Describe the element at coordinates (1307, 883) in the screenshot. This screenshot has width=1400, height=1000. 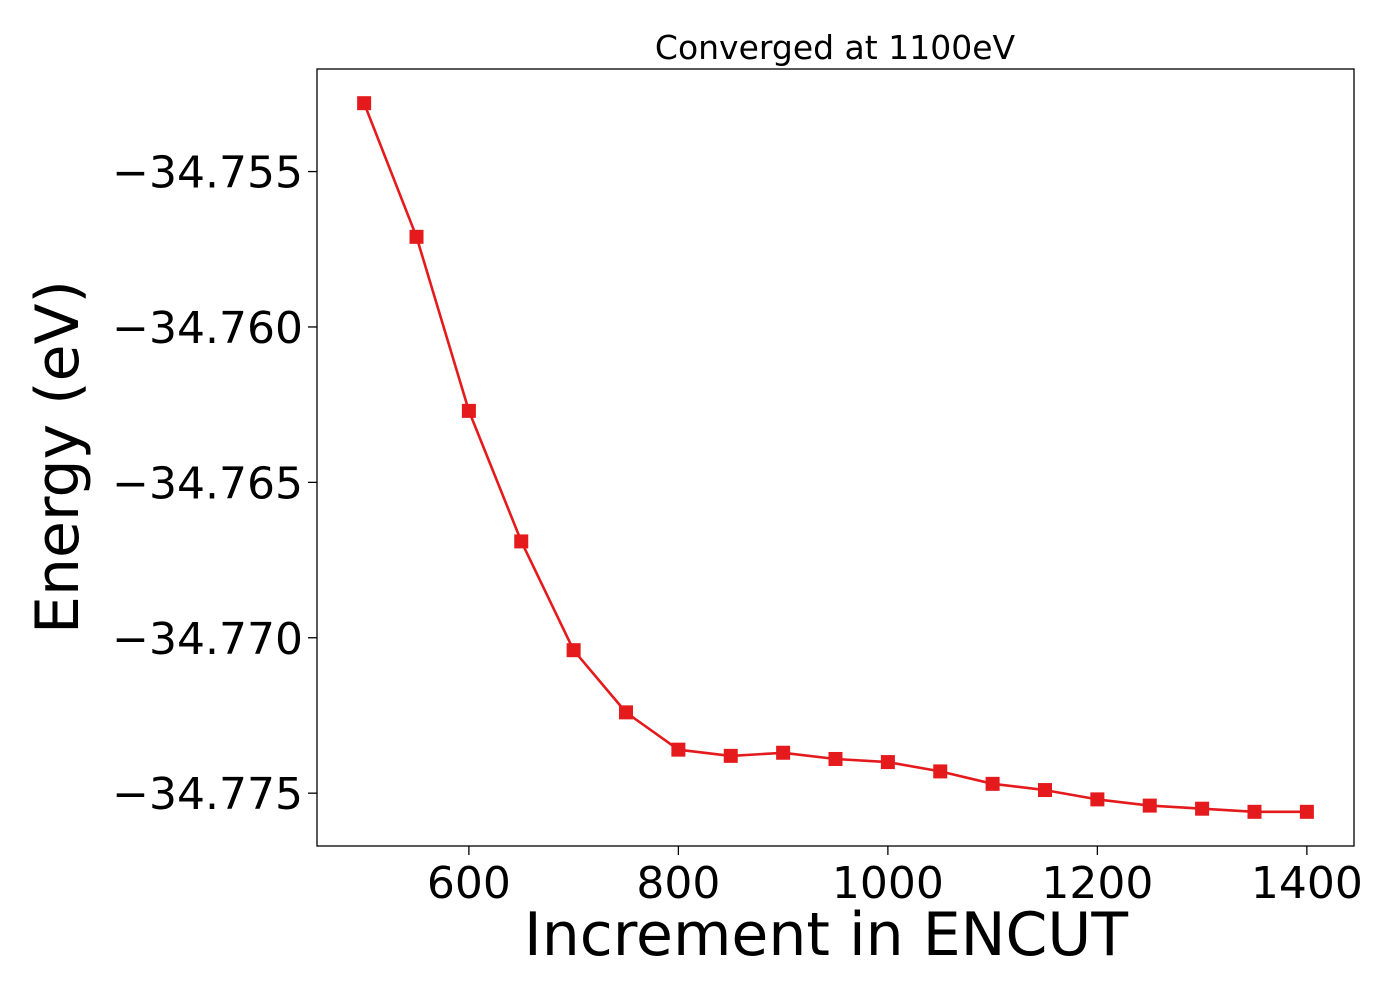
I see `x-tick-label: 1400` at that location.